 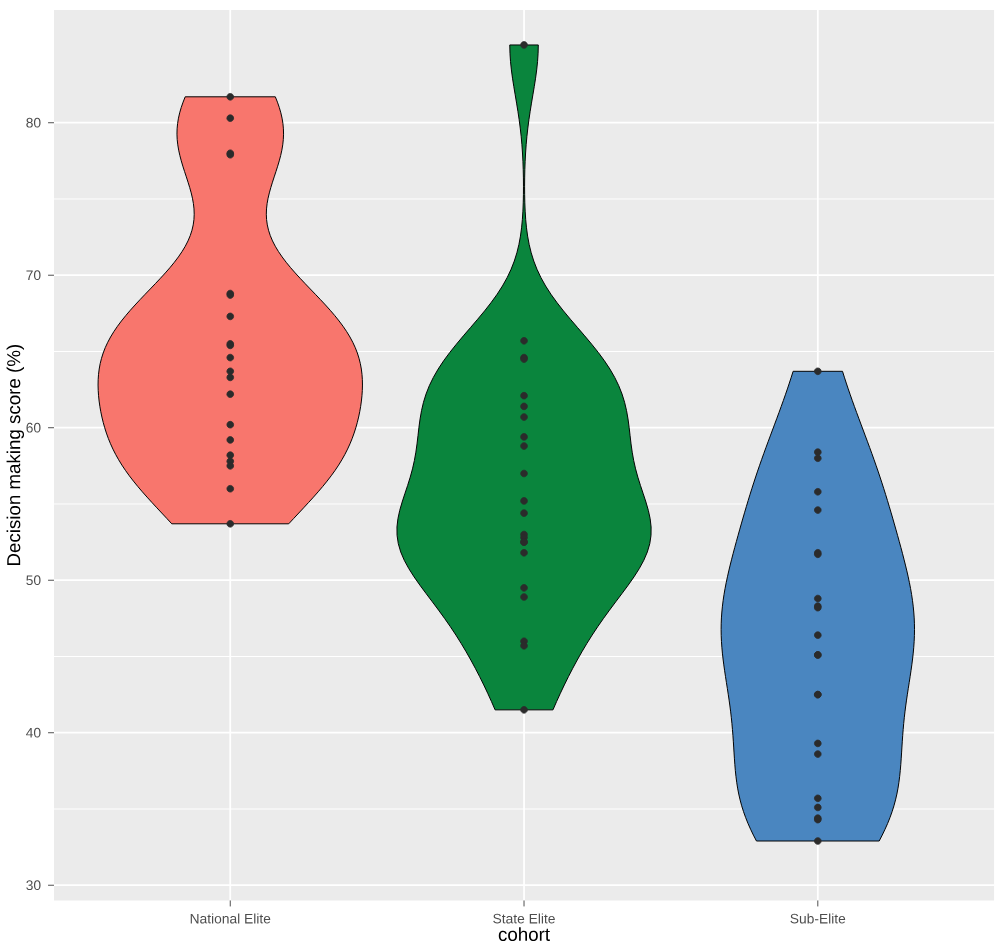 I want to click on y-axis-title: Decision making score (%), so click(x=15, y=455).